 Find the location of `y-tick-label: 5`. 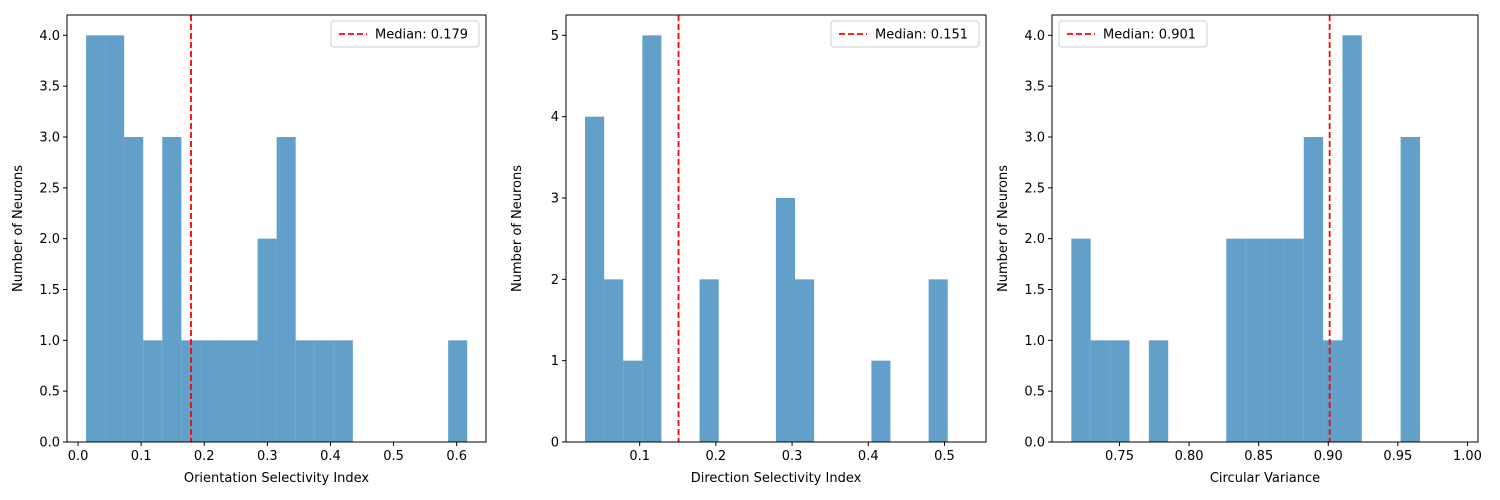

y-tick-label: 5 is located at coordinates (555, 36).